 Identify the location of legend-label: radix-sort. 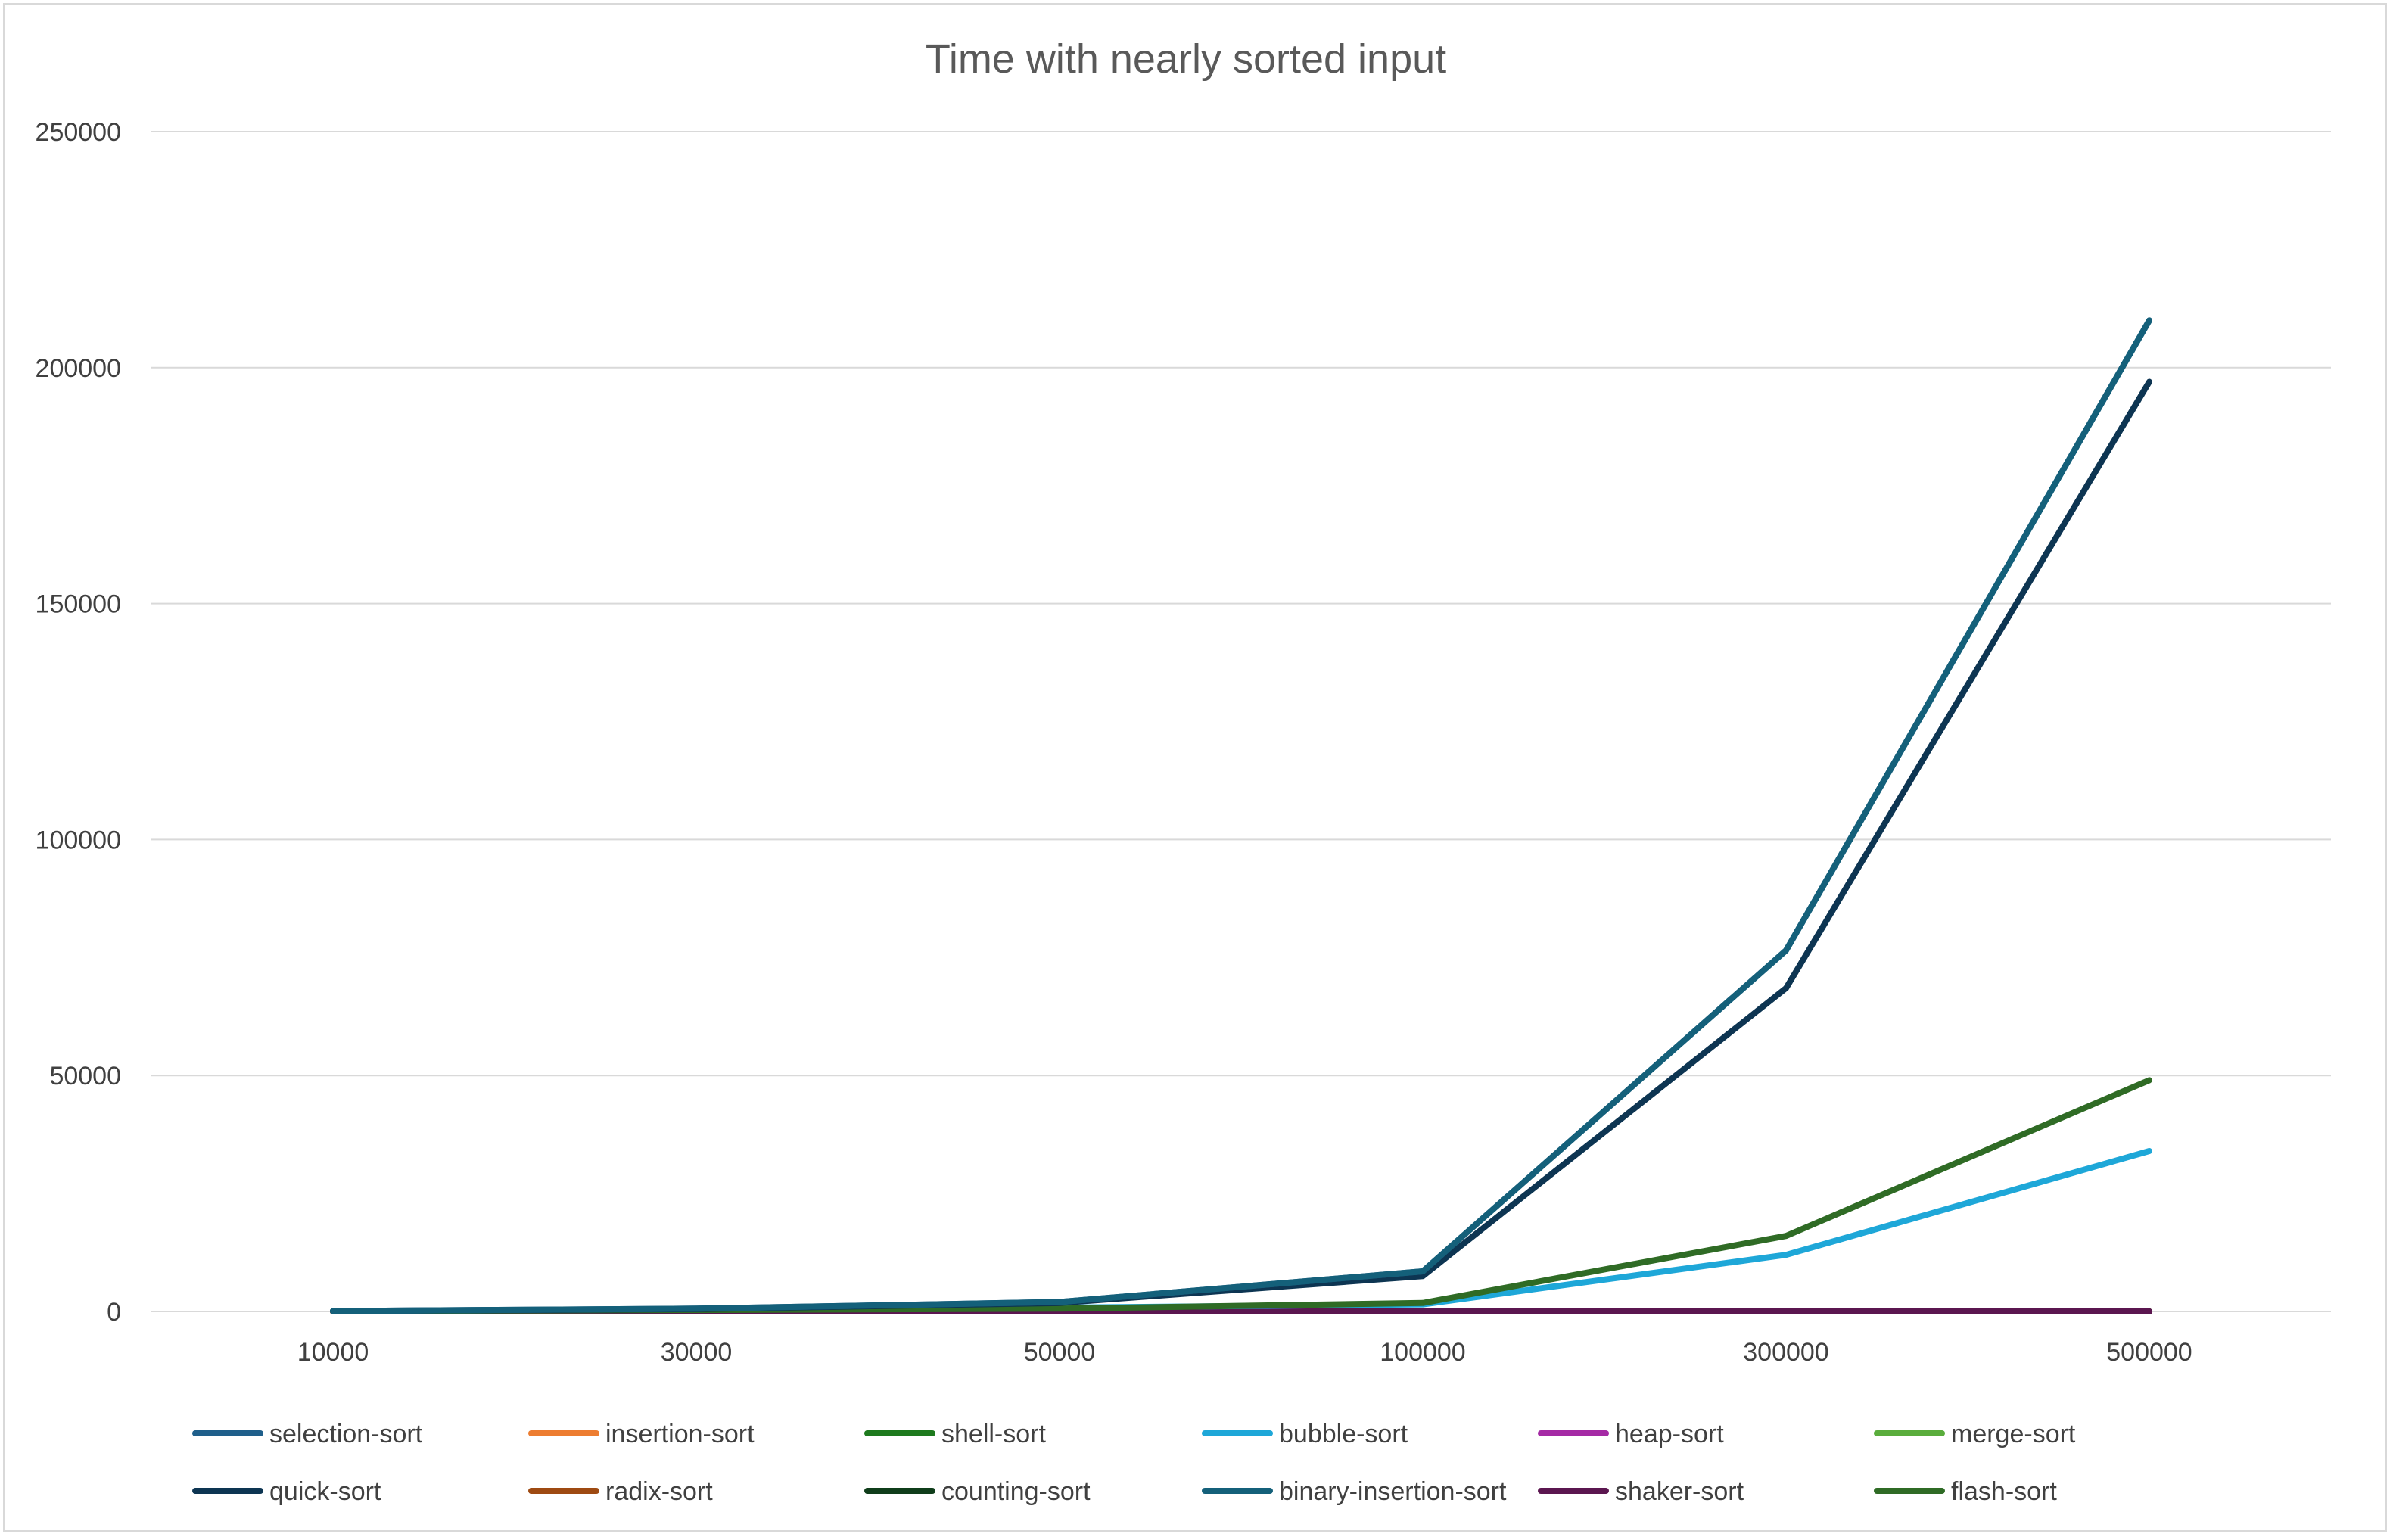
(659, 1491).